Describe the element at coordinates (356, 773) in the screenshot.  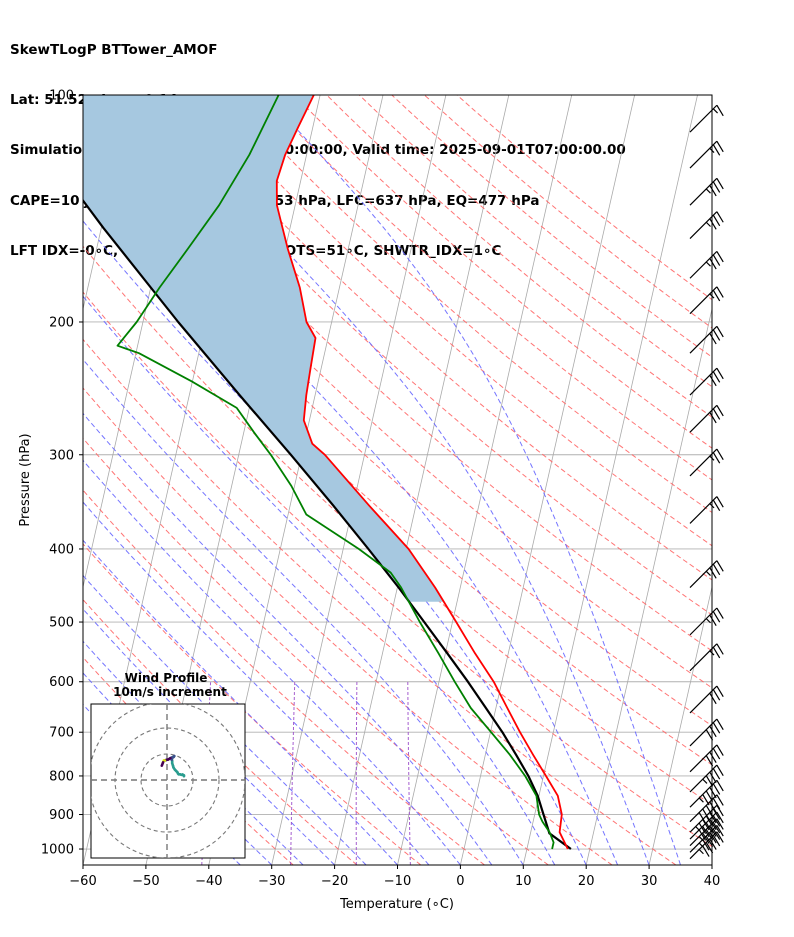
I see `mixing-ratio-line` at that location.